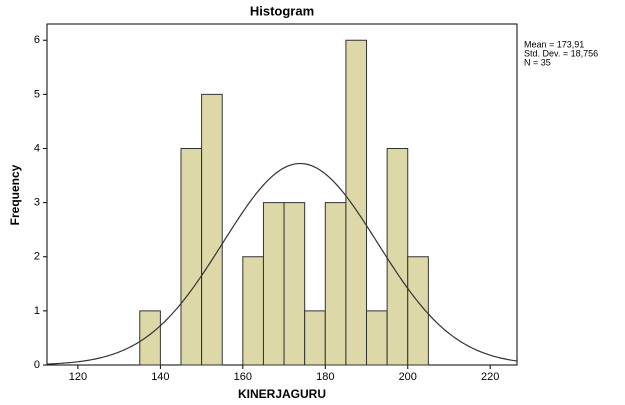 The width and height of the screenshot is (625, 405). Describe the element at coordinates (325, 377) in the screenshot. I see `x-tick-label: 180` at that location.